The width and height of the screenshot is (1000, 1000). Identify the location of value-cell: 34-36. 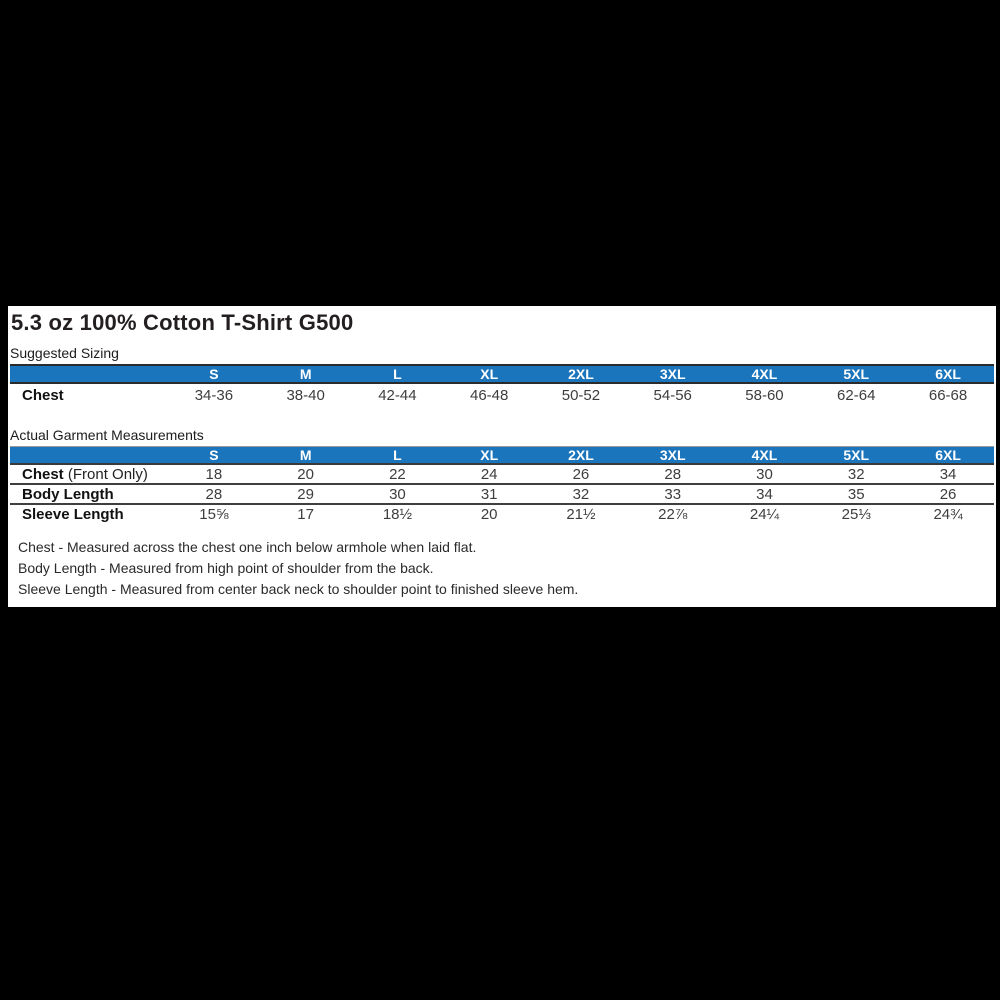
(214, 395).